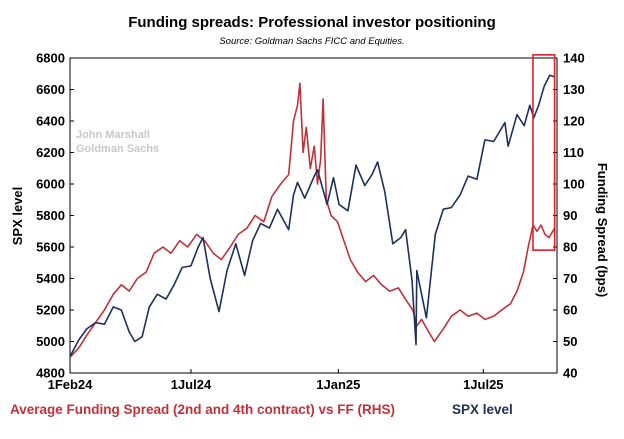 Image resolution: width=624 pixels, height=439 pixels. I want to click on watermark-line-1: John Marshall, so click(113, 135).